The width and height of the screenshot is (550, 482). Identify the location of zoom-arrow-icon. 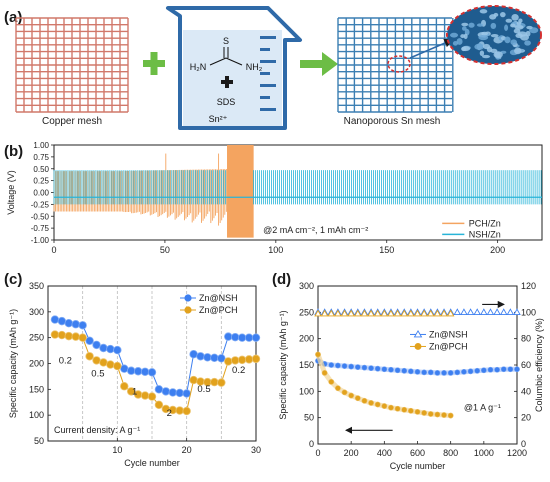
(431, 48).